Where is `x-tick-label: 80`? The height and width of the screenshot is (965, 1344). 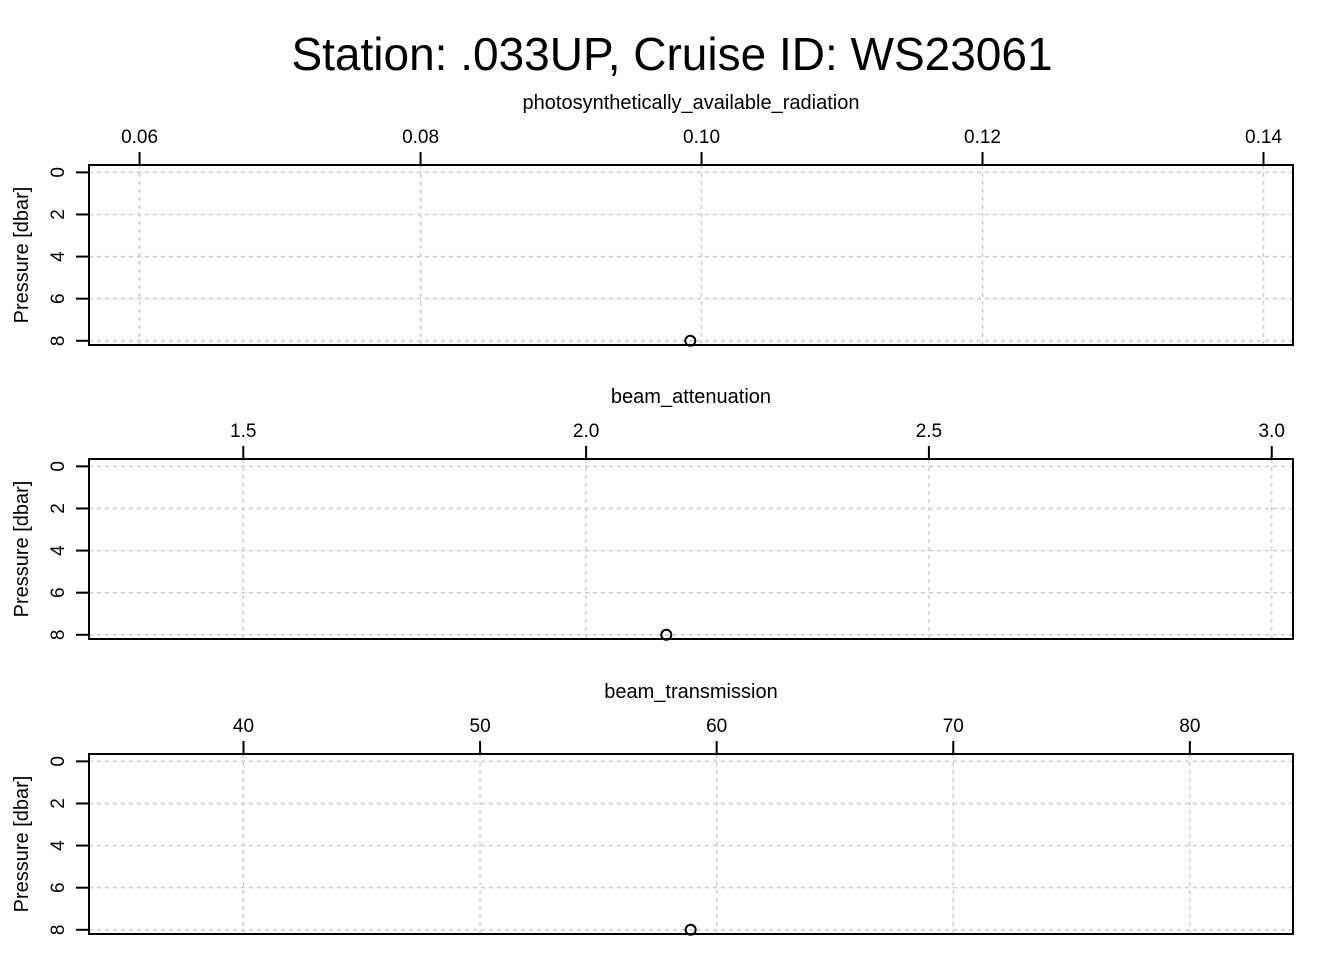 x-tick-label: 80 is located at coordinates (1189, 726).